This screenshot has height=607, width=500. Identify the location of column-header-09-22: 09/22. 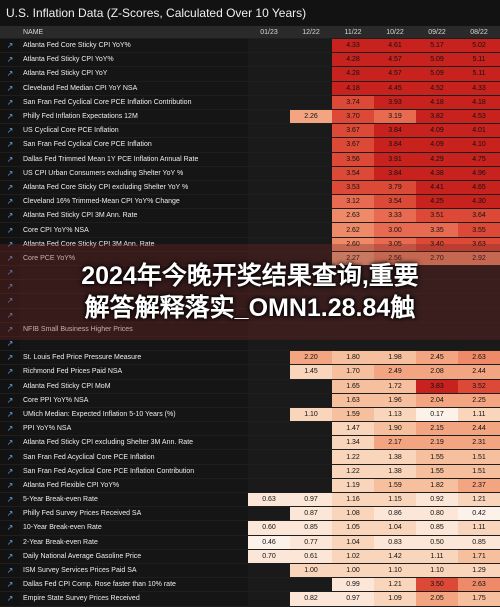
(437, 32).